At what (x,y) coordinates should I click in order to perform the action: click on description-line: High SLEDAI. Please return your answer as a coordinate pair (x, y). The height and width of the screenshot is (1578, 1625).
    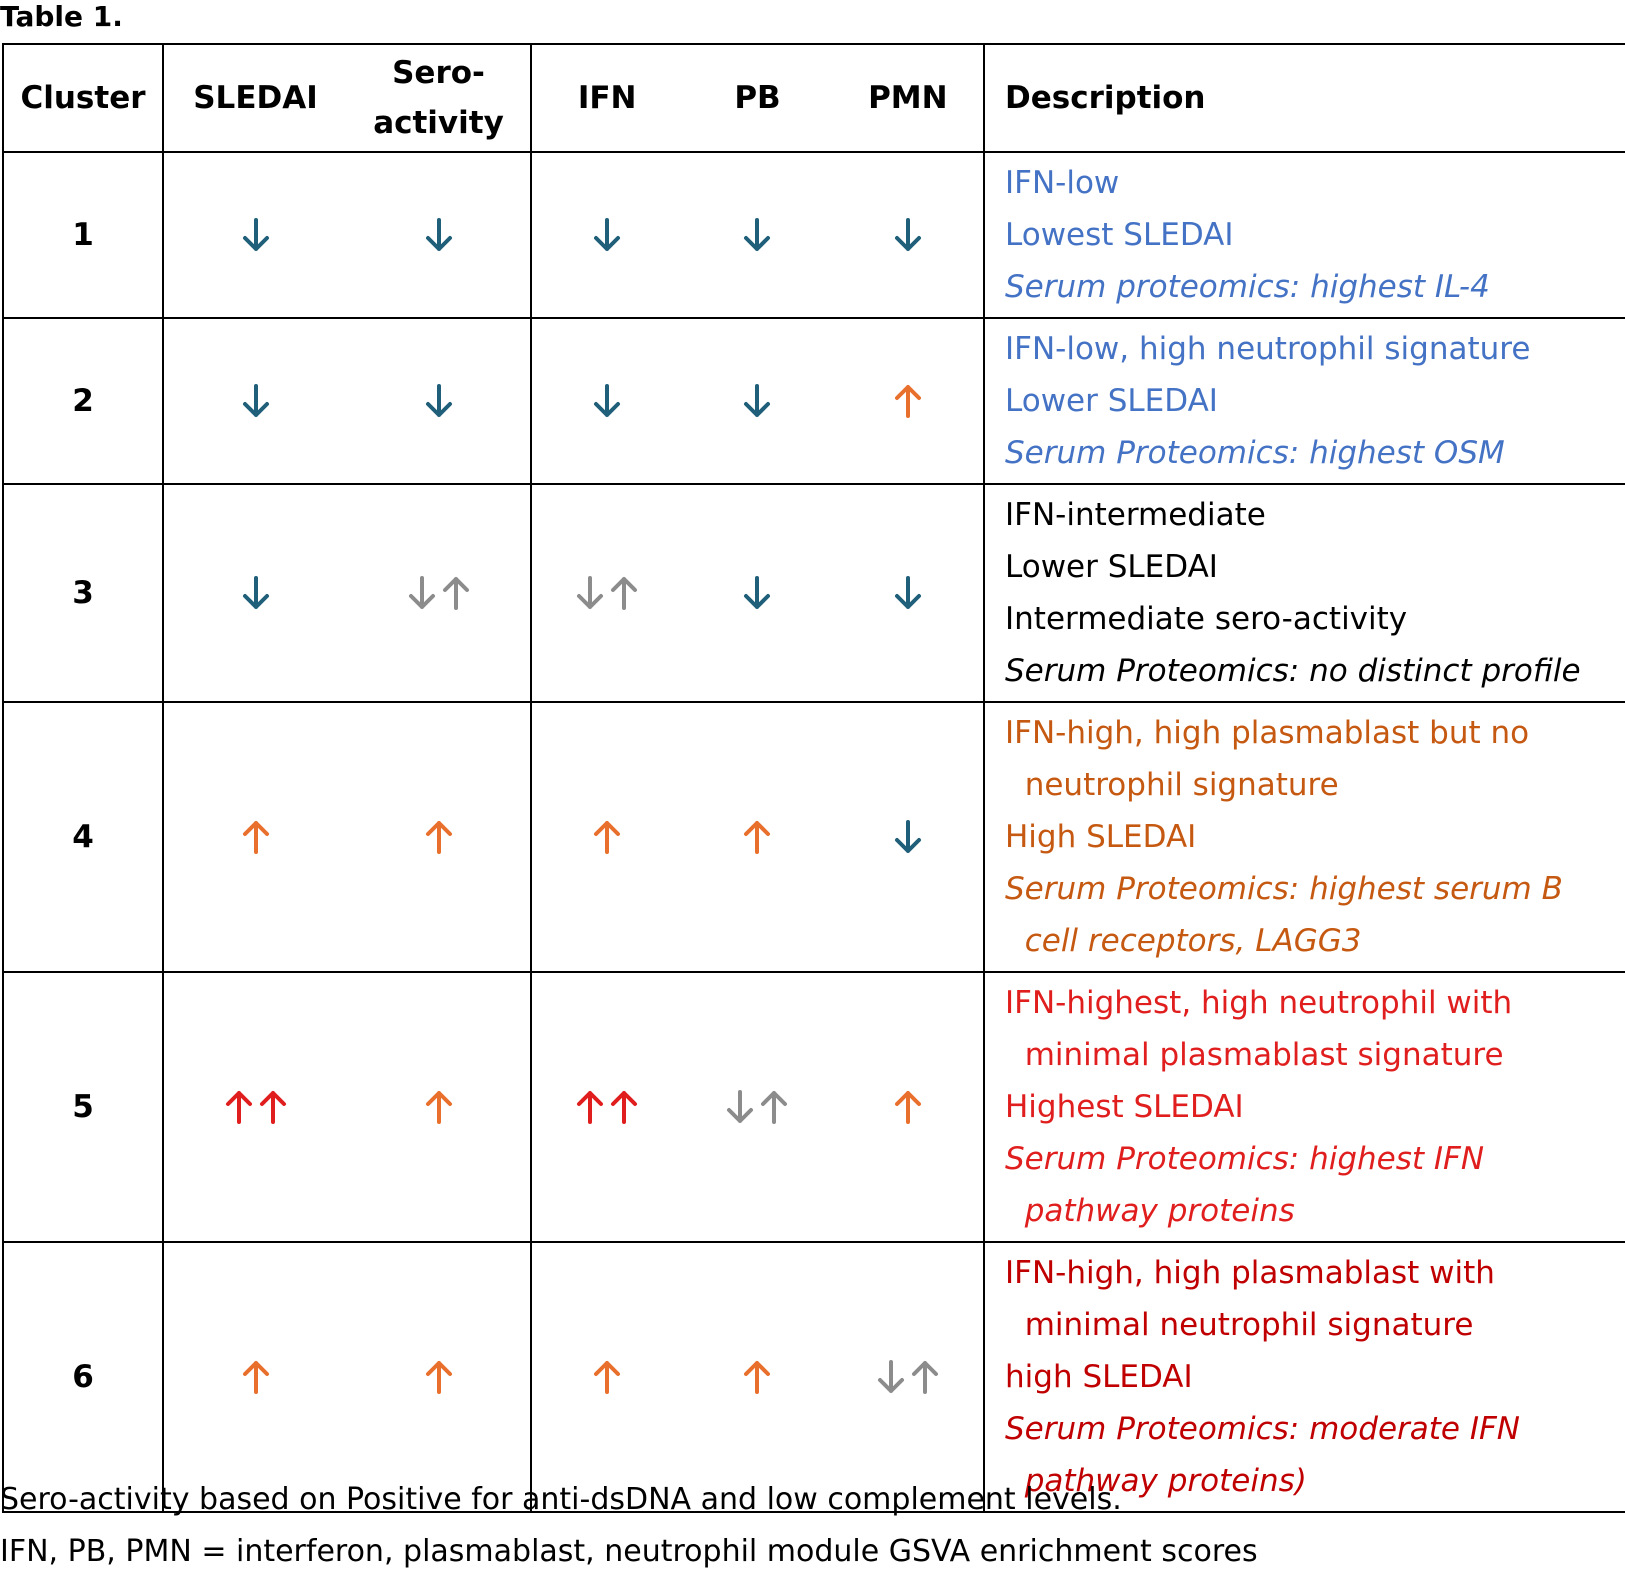
    Looking at the image, I should click on (1101, 837).